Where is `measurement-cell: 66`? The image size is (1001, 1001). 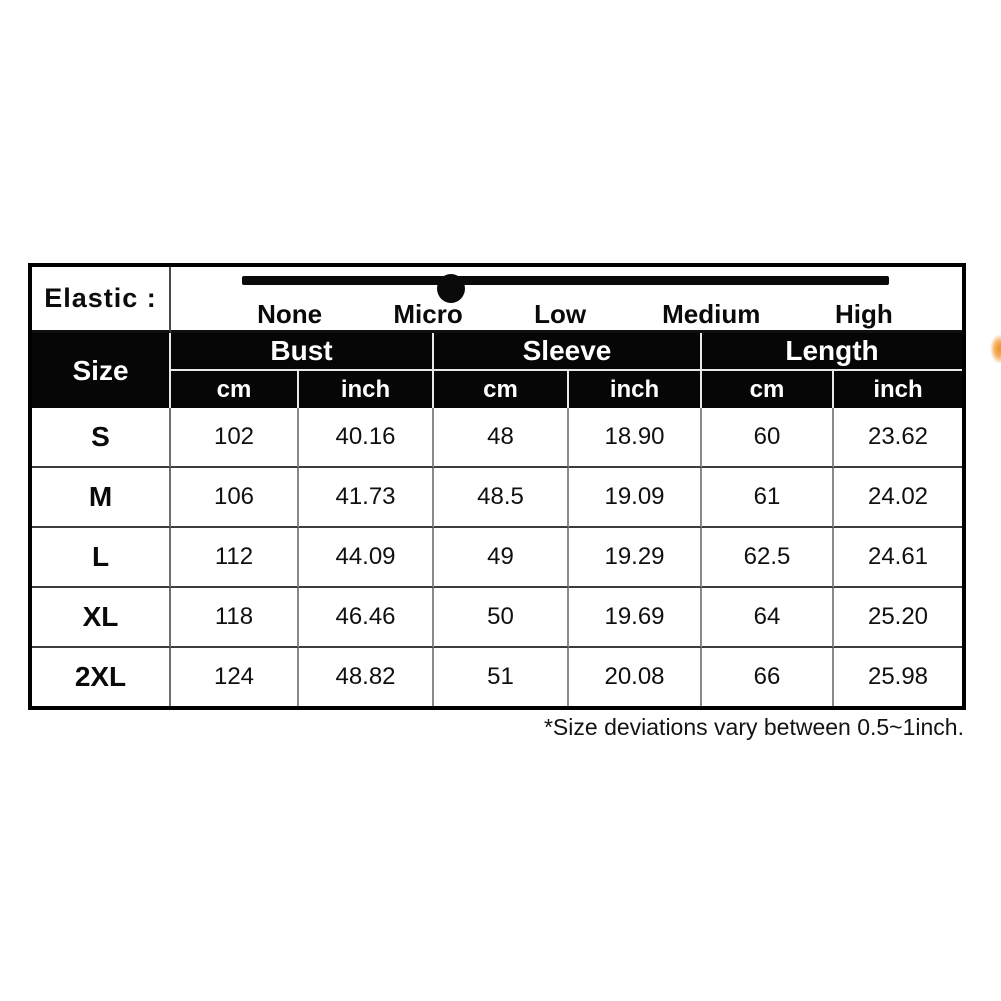 measurement-cell: 66 is located at coordinates (768, 677).